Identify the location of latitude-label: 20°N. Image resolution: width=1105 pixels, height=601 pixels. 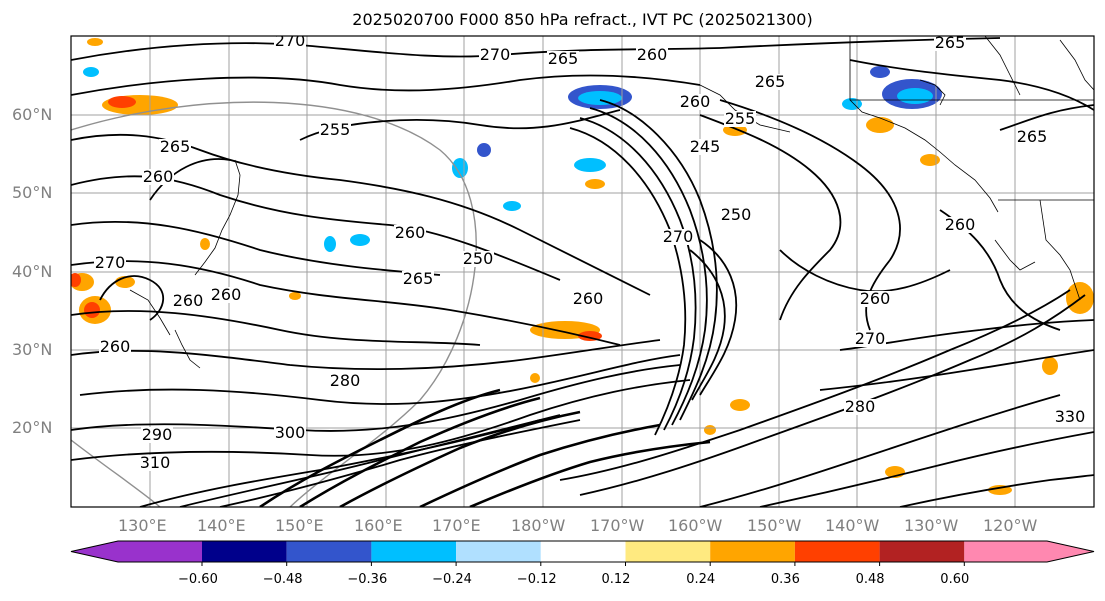
(32, 427).